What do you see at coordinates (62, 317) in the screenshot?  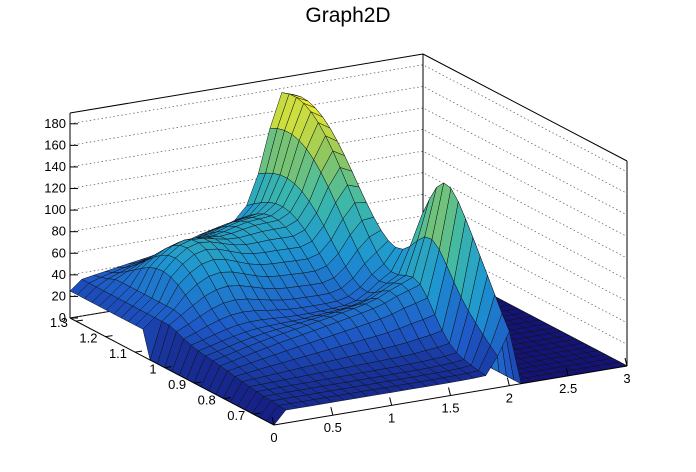 I see `z-tick-label: 0` at bounding box center [62, 317].